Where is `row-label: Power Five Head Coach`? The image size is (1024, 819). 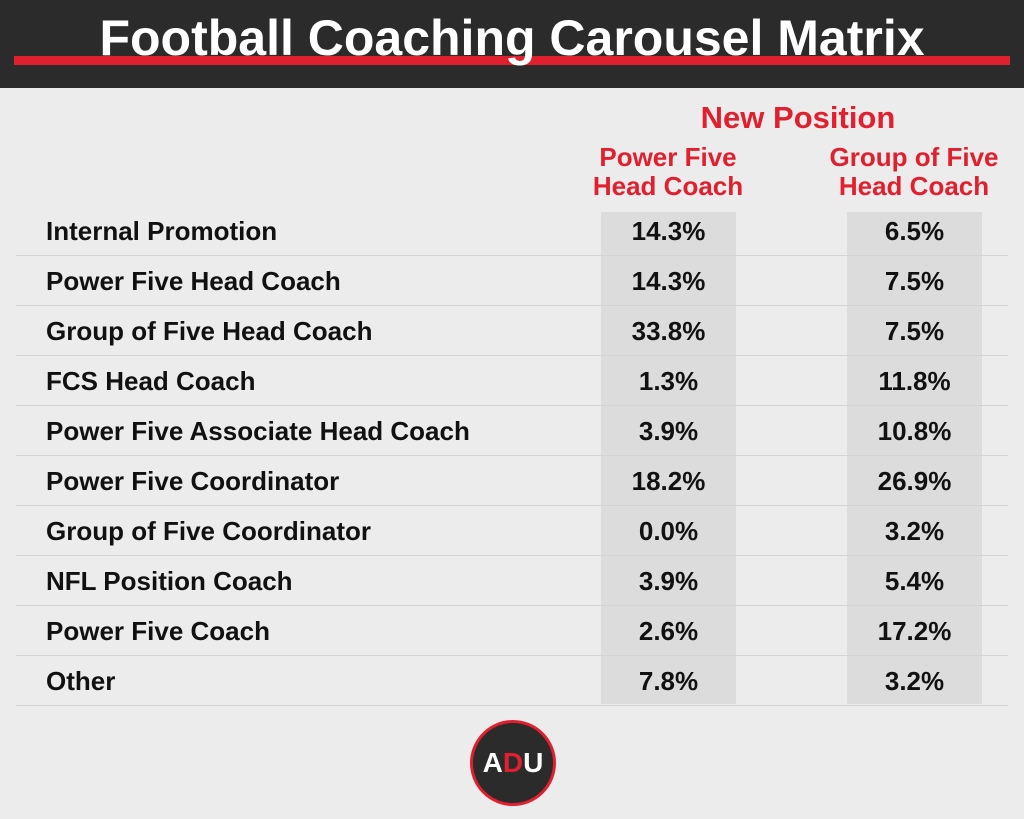
row-label: Power Five Head Coach is located at coordinates (193, 281).